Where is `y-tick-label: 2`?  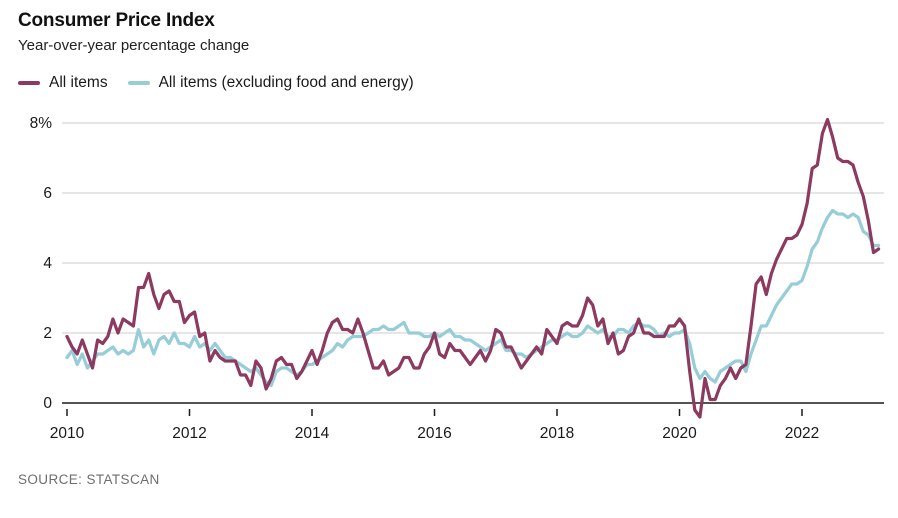
y-tick-label: 2 is located at coordinates (47, 333).